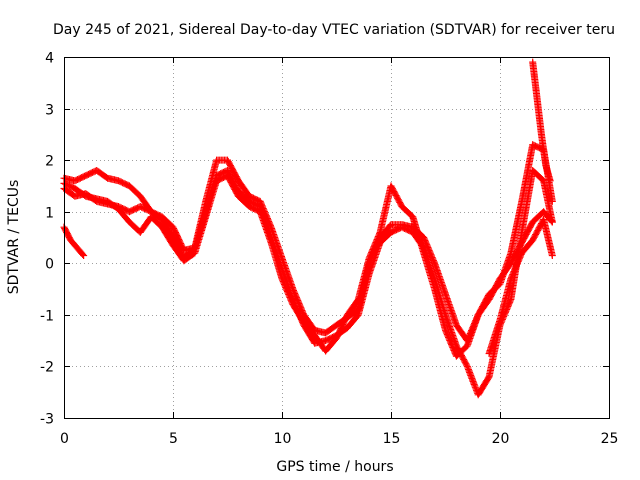  Describe the element at coordinates (49, 162) in the screenshot. I see `y-tick-label: 2` at that location.